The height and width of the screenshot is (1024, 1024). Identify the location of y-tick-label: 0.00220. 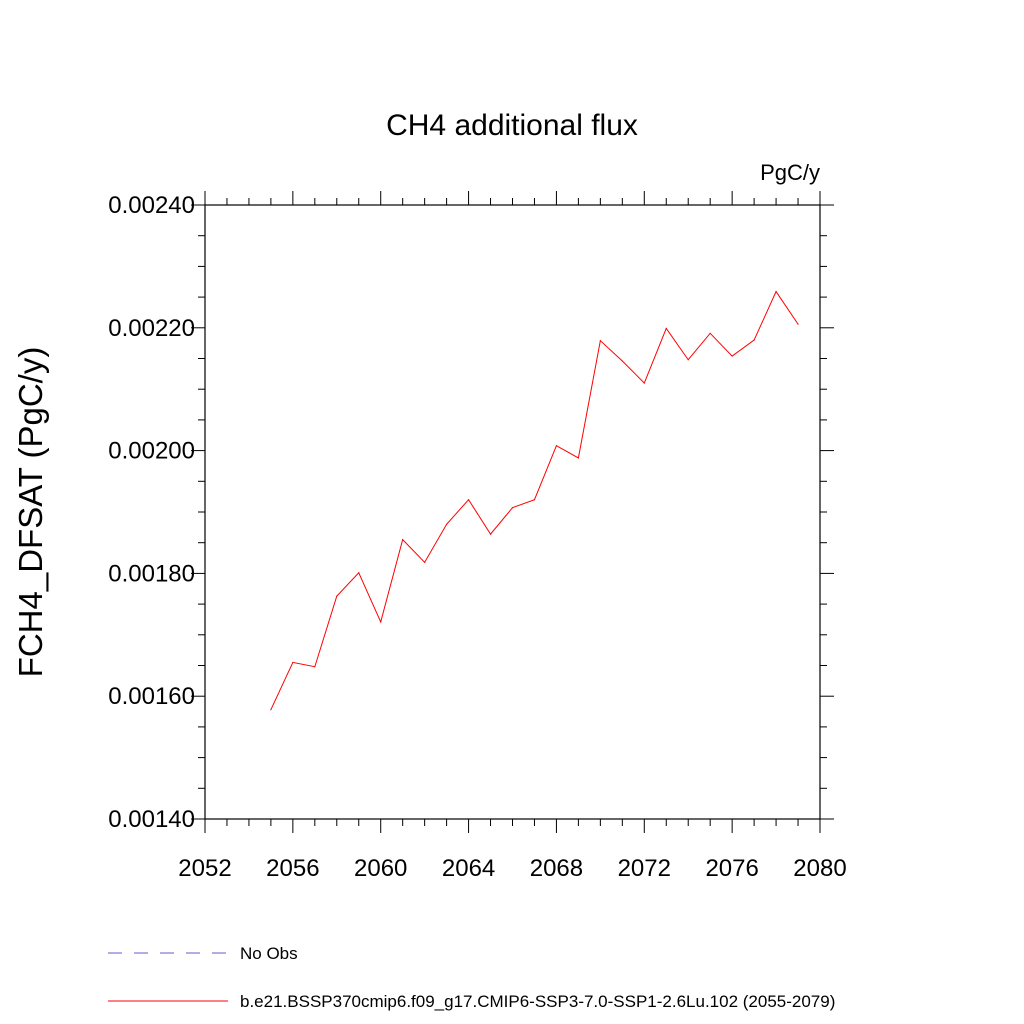
(151, 328).